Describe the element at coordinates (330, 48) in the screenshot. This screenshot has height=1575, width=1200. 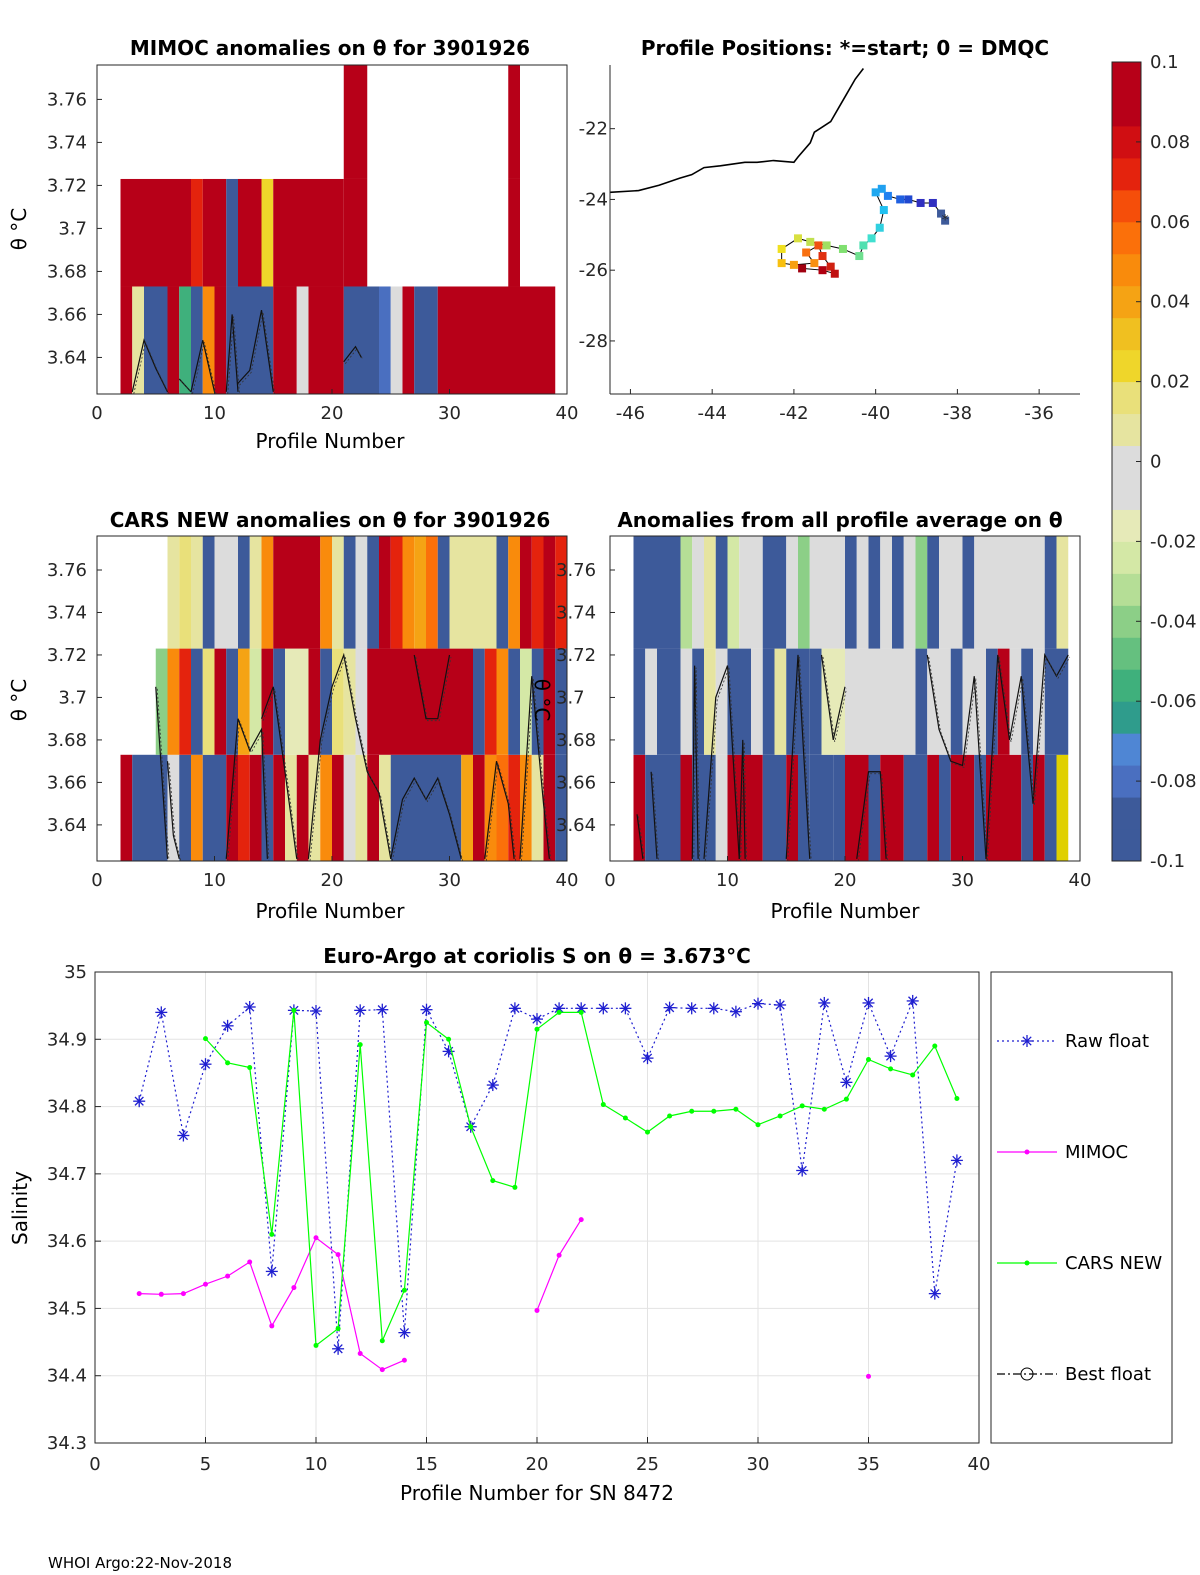
I see `mimoc-title: MIMOC anomalies on θ for 3901926` at that location.